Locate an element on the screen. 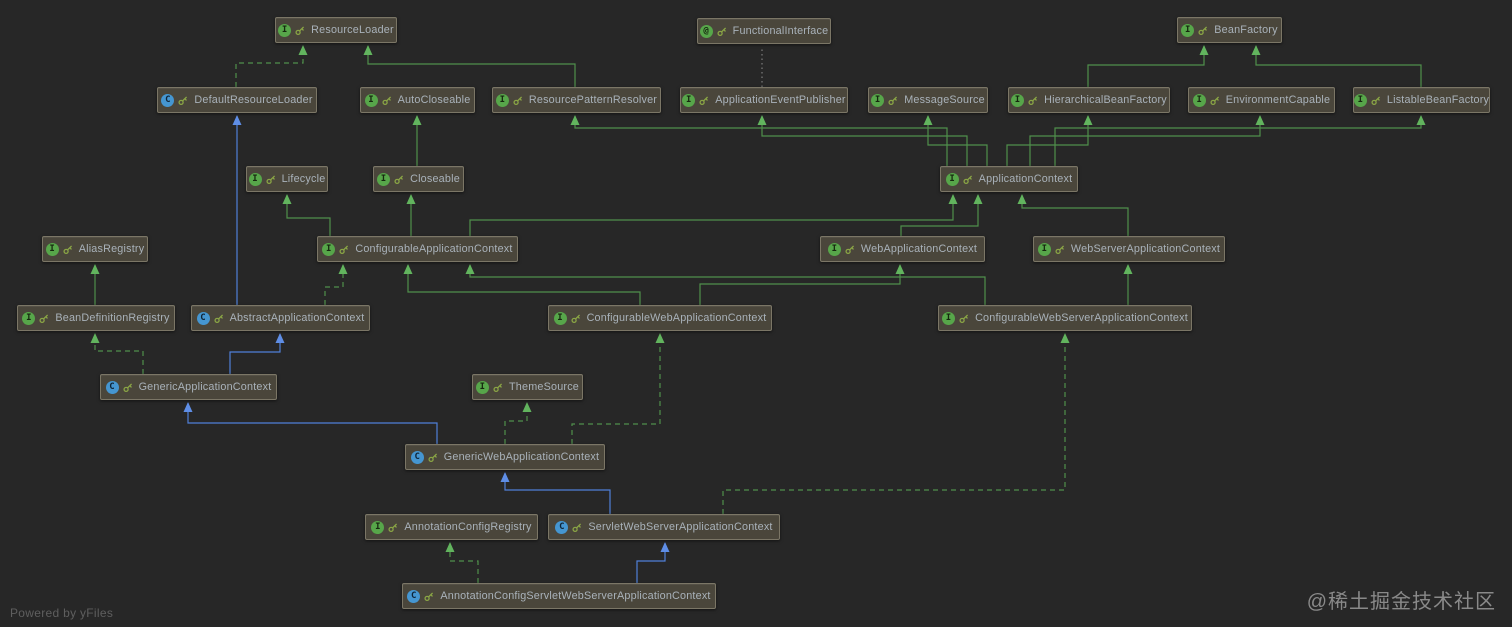 Image resolution: width=1512 pixels, height=627 pixels. edge-ApplicationContext-to-HierarchicalBeanFactory is located at coordinates (1049, 140).